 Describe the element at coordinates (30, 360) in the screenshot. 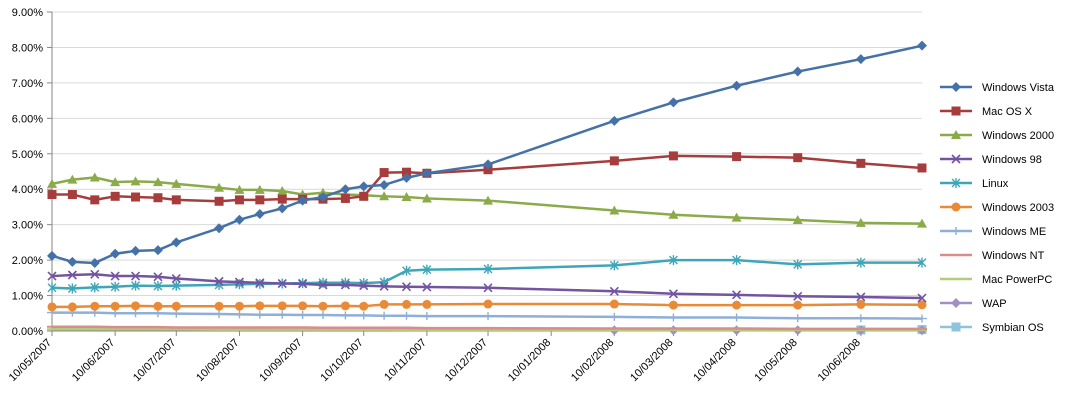

I see `x-tick-label: 10/05/2007` at that location.